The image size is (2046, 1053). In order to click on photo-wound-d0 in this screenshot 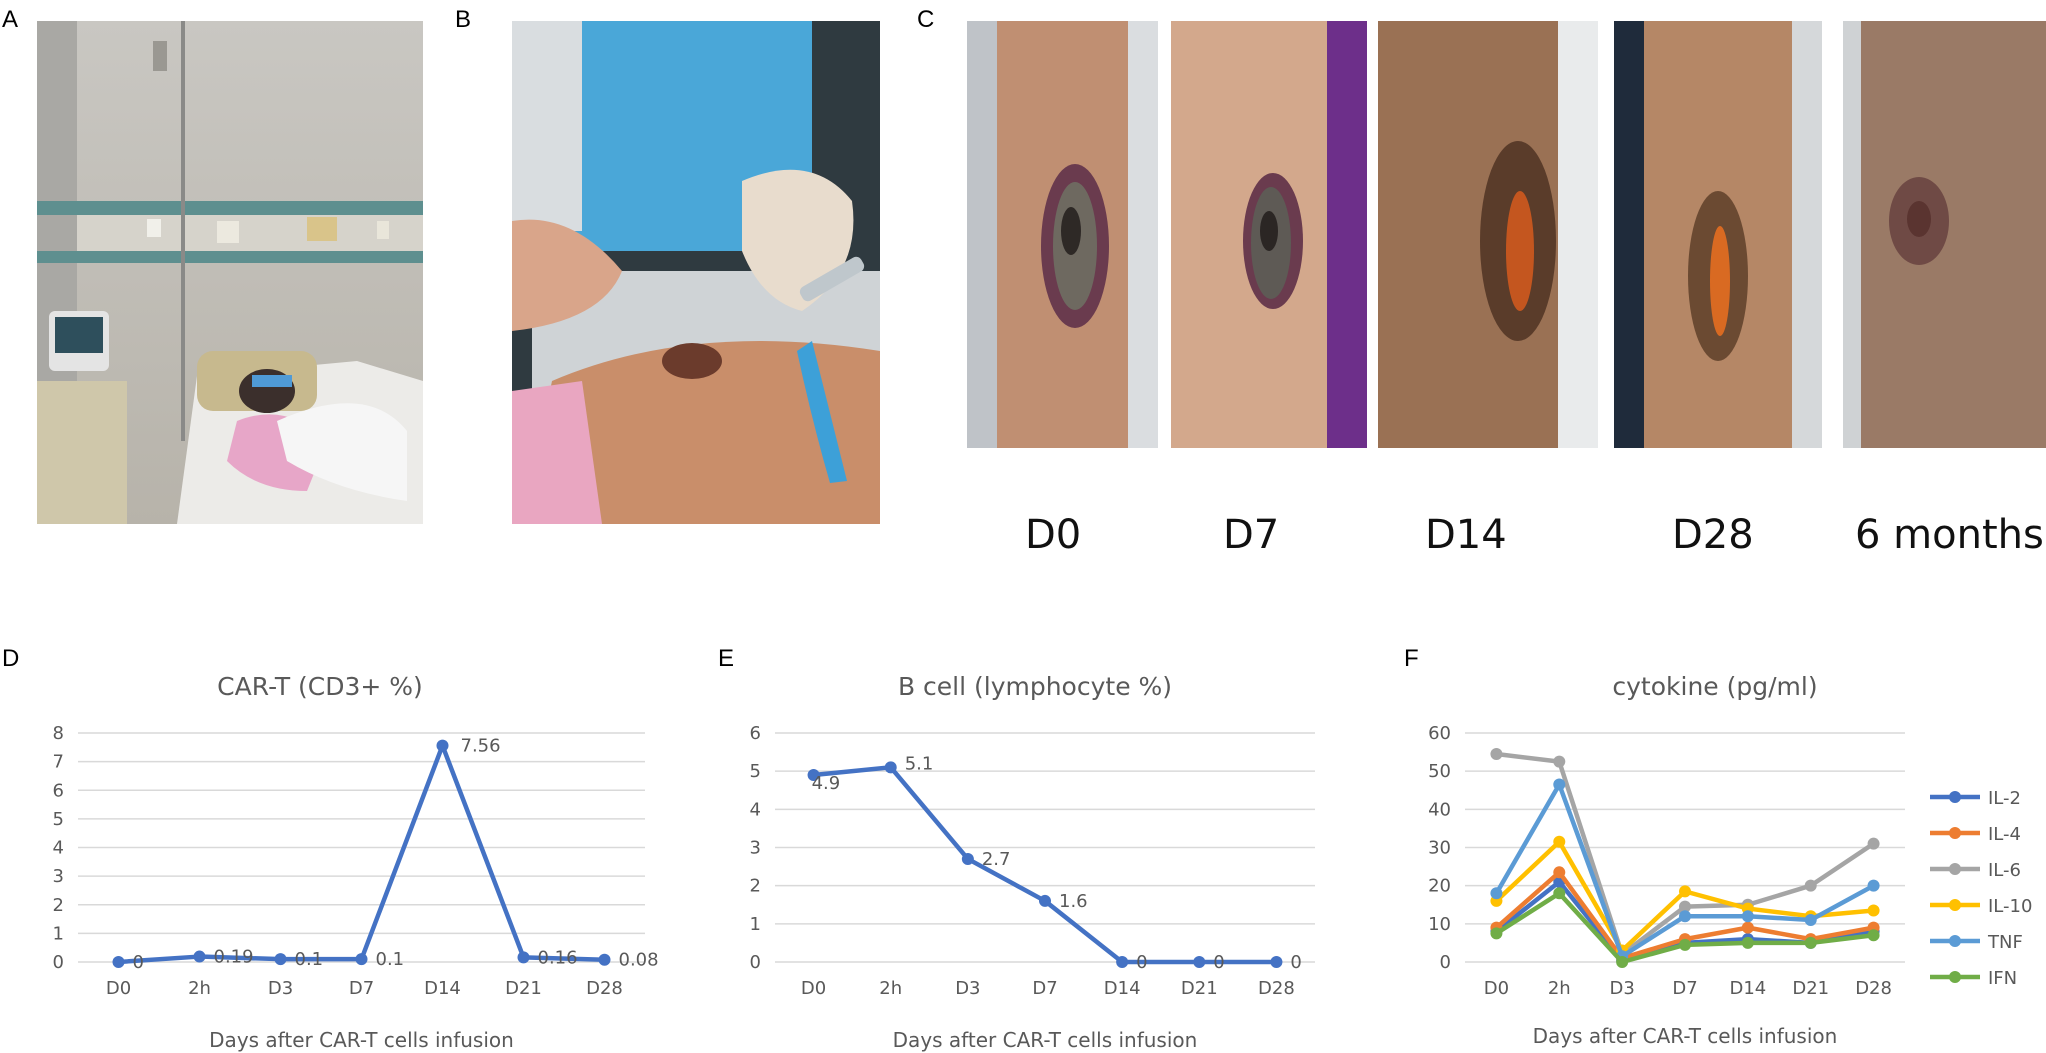, I will do `click(1062, 234)`.